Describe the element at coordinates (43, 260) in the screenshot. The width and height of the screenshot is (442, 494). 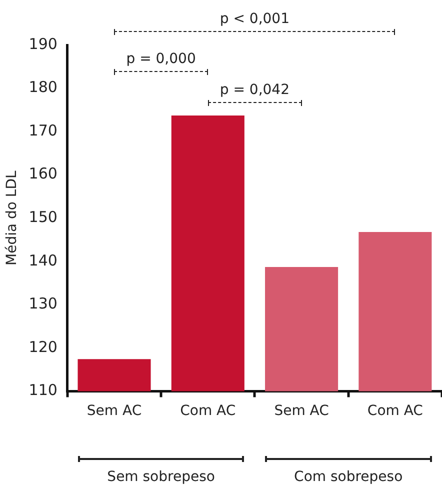
I see `y-tick-label: 140` at that location.